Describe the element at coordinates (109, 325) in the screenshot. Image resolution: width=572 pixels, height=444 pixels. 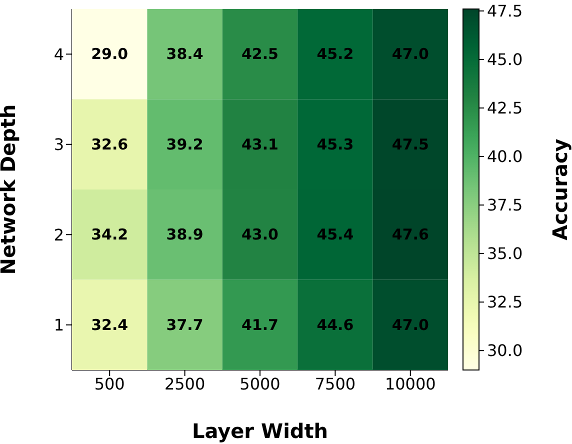
I see `data-label: 32.4` at that location.